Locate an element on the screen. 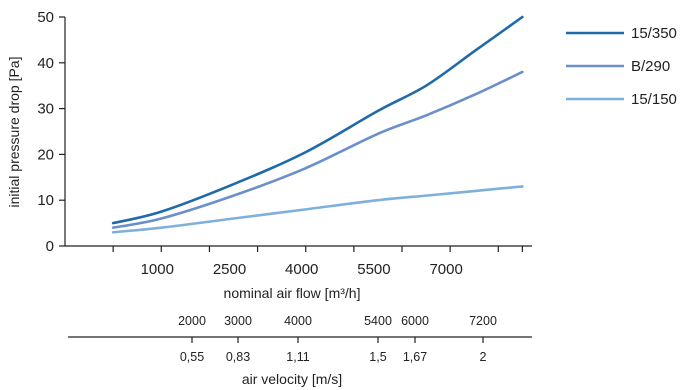 Image resolution: width=690 pixels, height=390 pixels. velocity-label: 0,83 is located at coordinates (238, 357).